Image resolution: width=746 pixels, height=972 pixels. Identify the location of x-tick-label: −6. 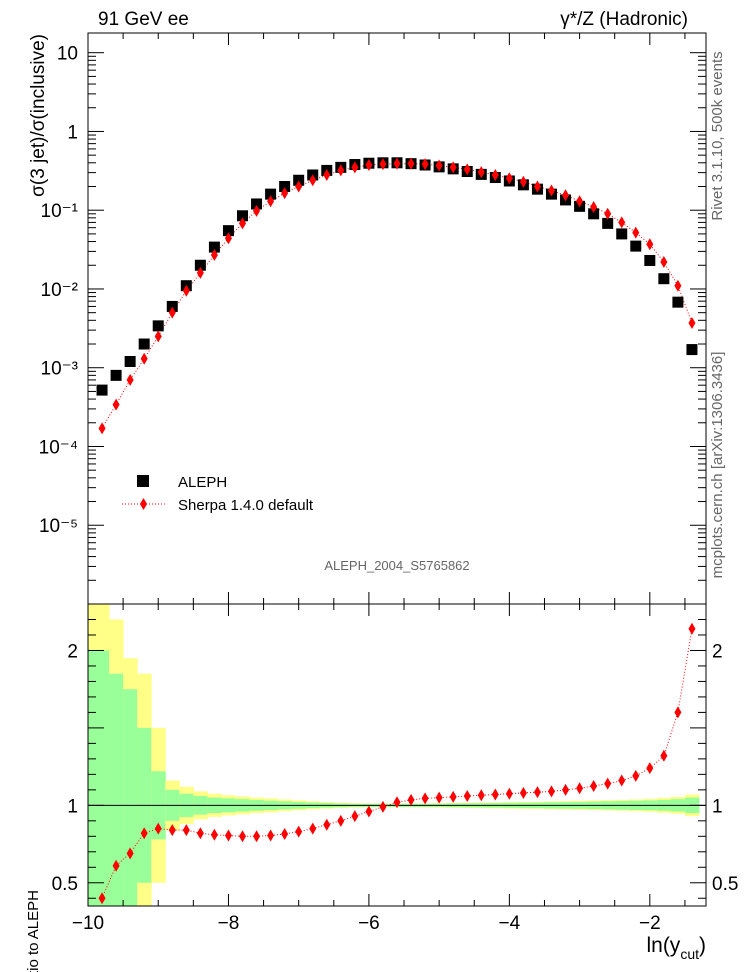
(369, 923).